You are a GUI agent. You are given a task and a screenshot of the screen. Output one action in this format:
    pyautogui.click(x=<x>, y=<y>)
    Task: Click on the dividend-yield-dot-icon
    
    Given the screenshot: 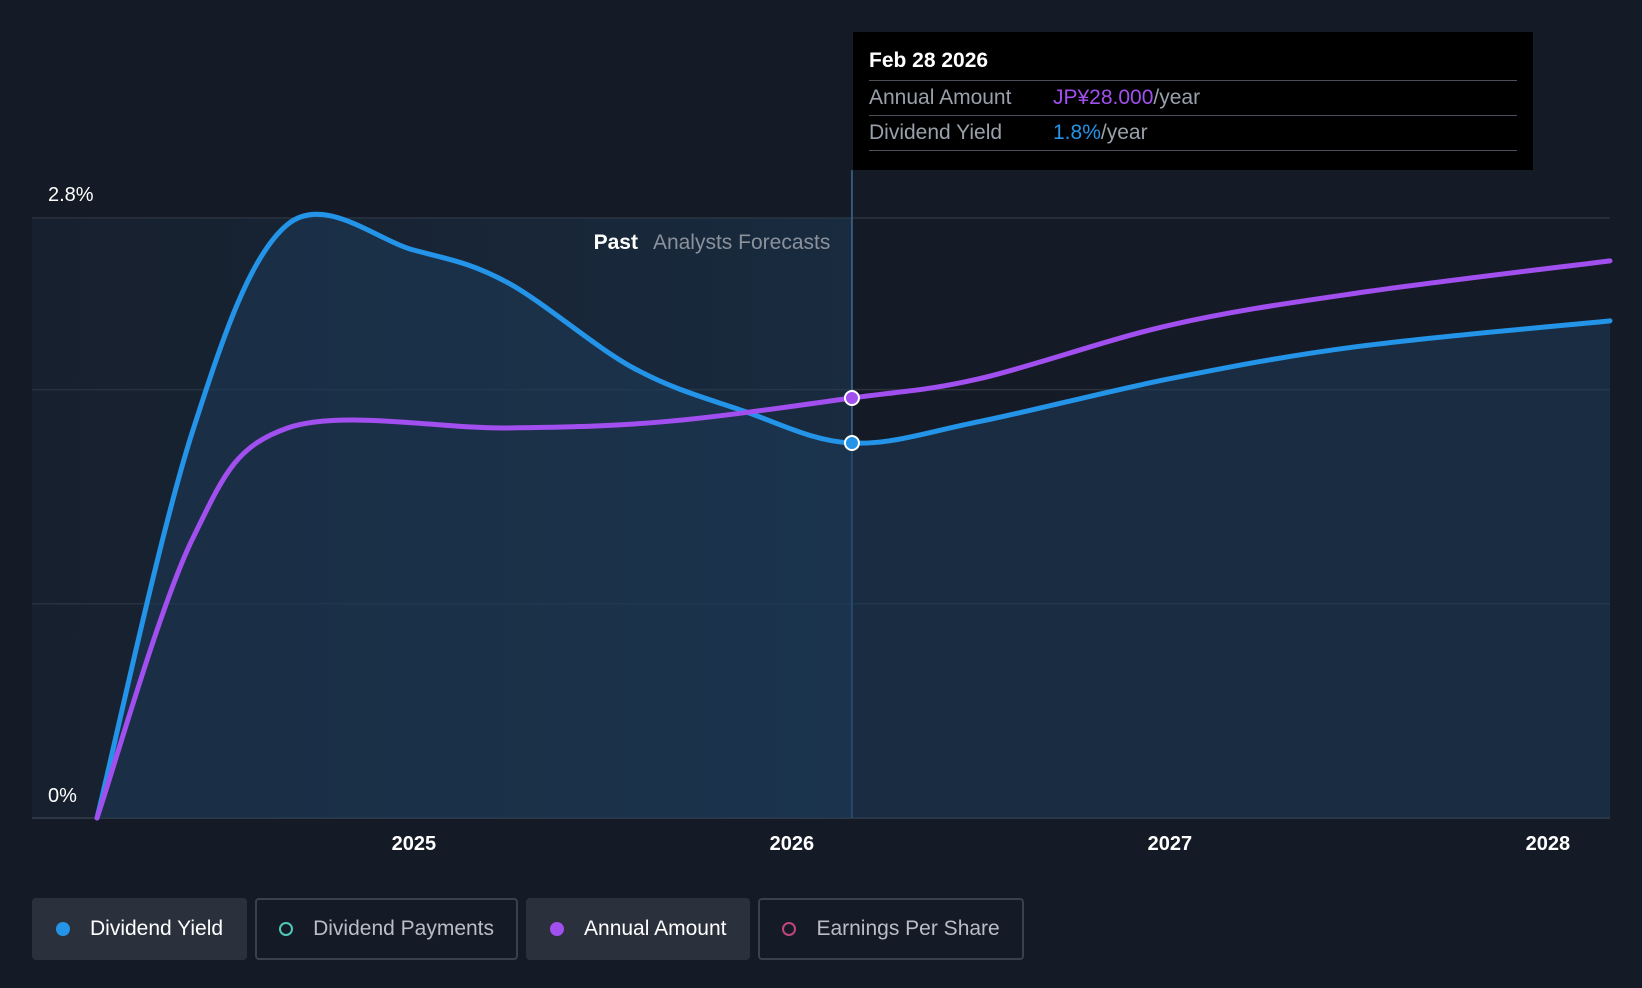 What is the action you would take?
    pyautogui.click(x=63, y=929)
    